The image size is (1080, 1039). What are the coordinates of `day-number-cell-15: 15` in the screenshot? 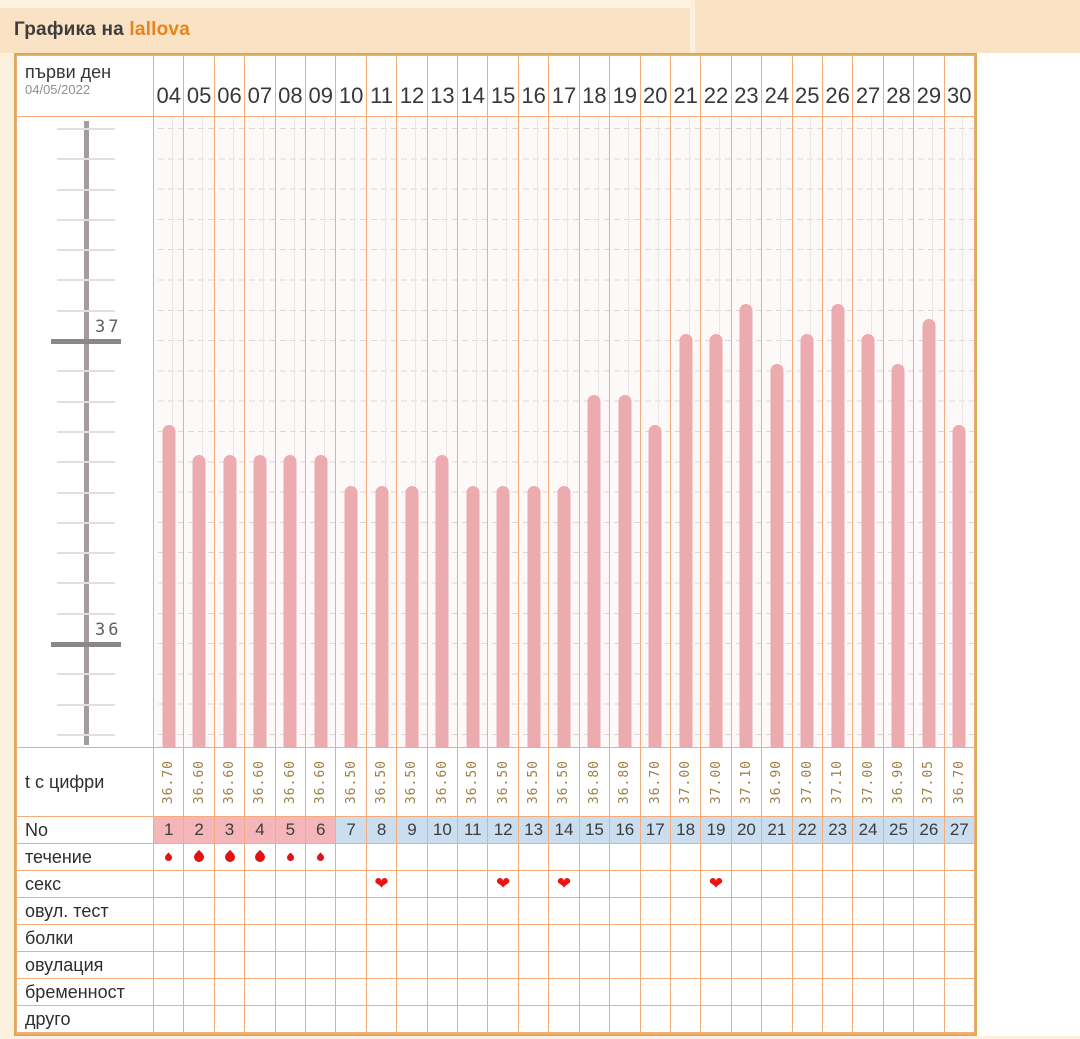 It's located at (594, 830).